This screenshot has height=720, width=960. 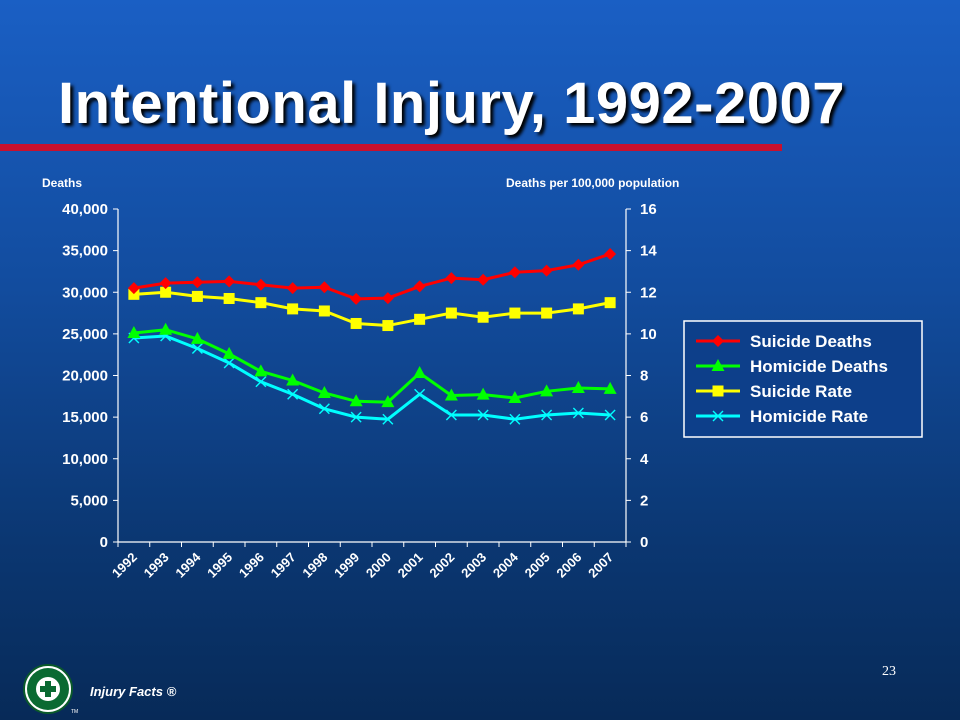 I want to click on x-tick-label: 2000, so click(x=378, y=565).